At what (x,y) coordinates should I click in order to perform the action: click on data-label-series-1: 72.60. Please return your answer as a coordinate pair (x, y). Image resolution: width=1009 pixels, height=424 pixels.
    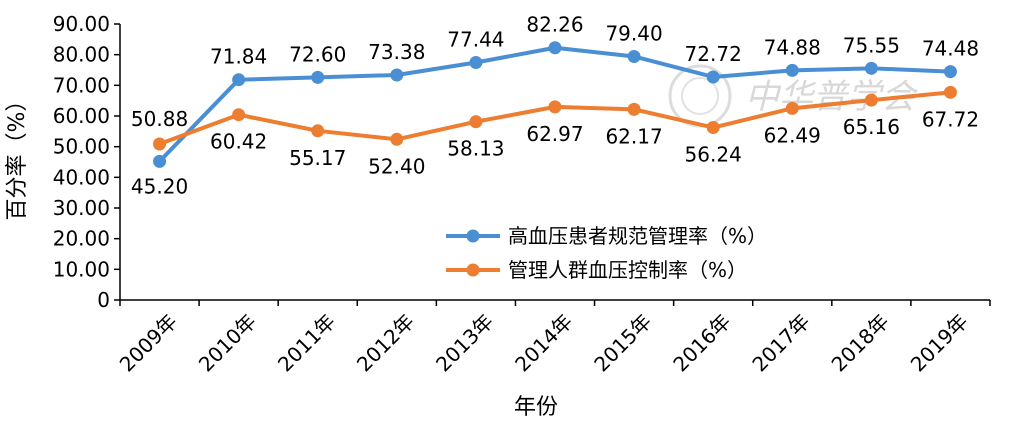
    Looking at the image, I should click on (317, 54).